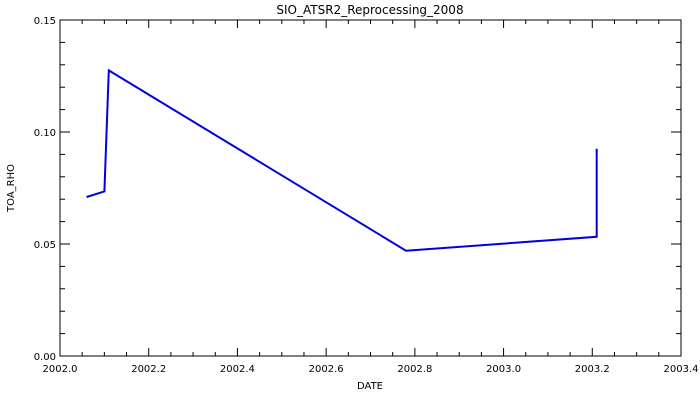 Image resolution: width=700 pixels, height=400 pixels. I want to click on x-tick-label: 2002.2, so click(148, 369).